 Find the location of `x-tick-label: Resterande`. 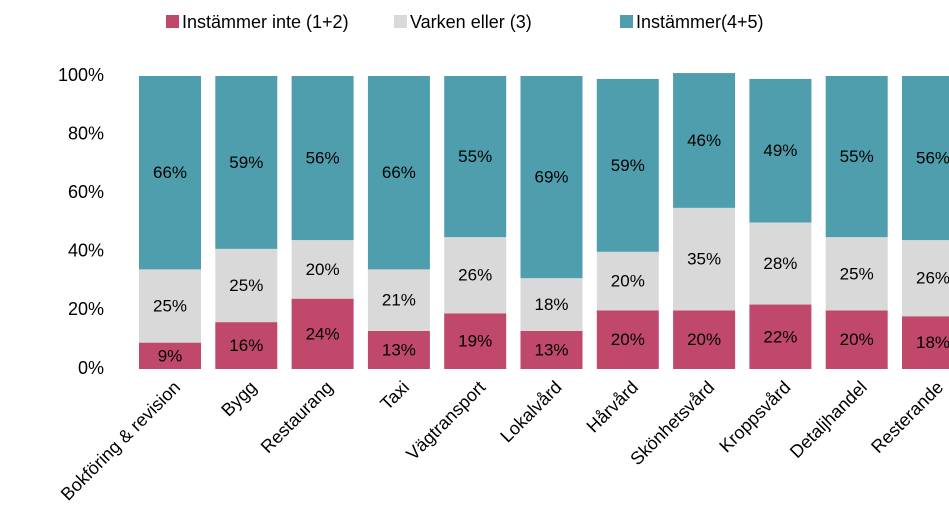

x-tick-label: Resterande is located at coordinates (907, 417).